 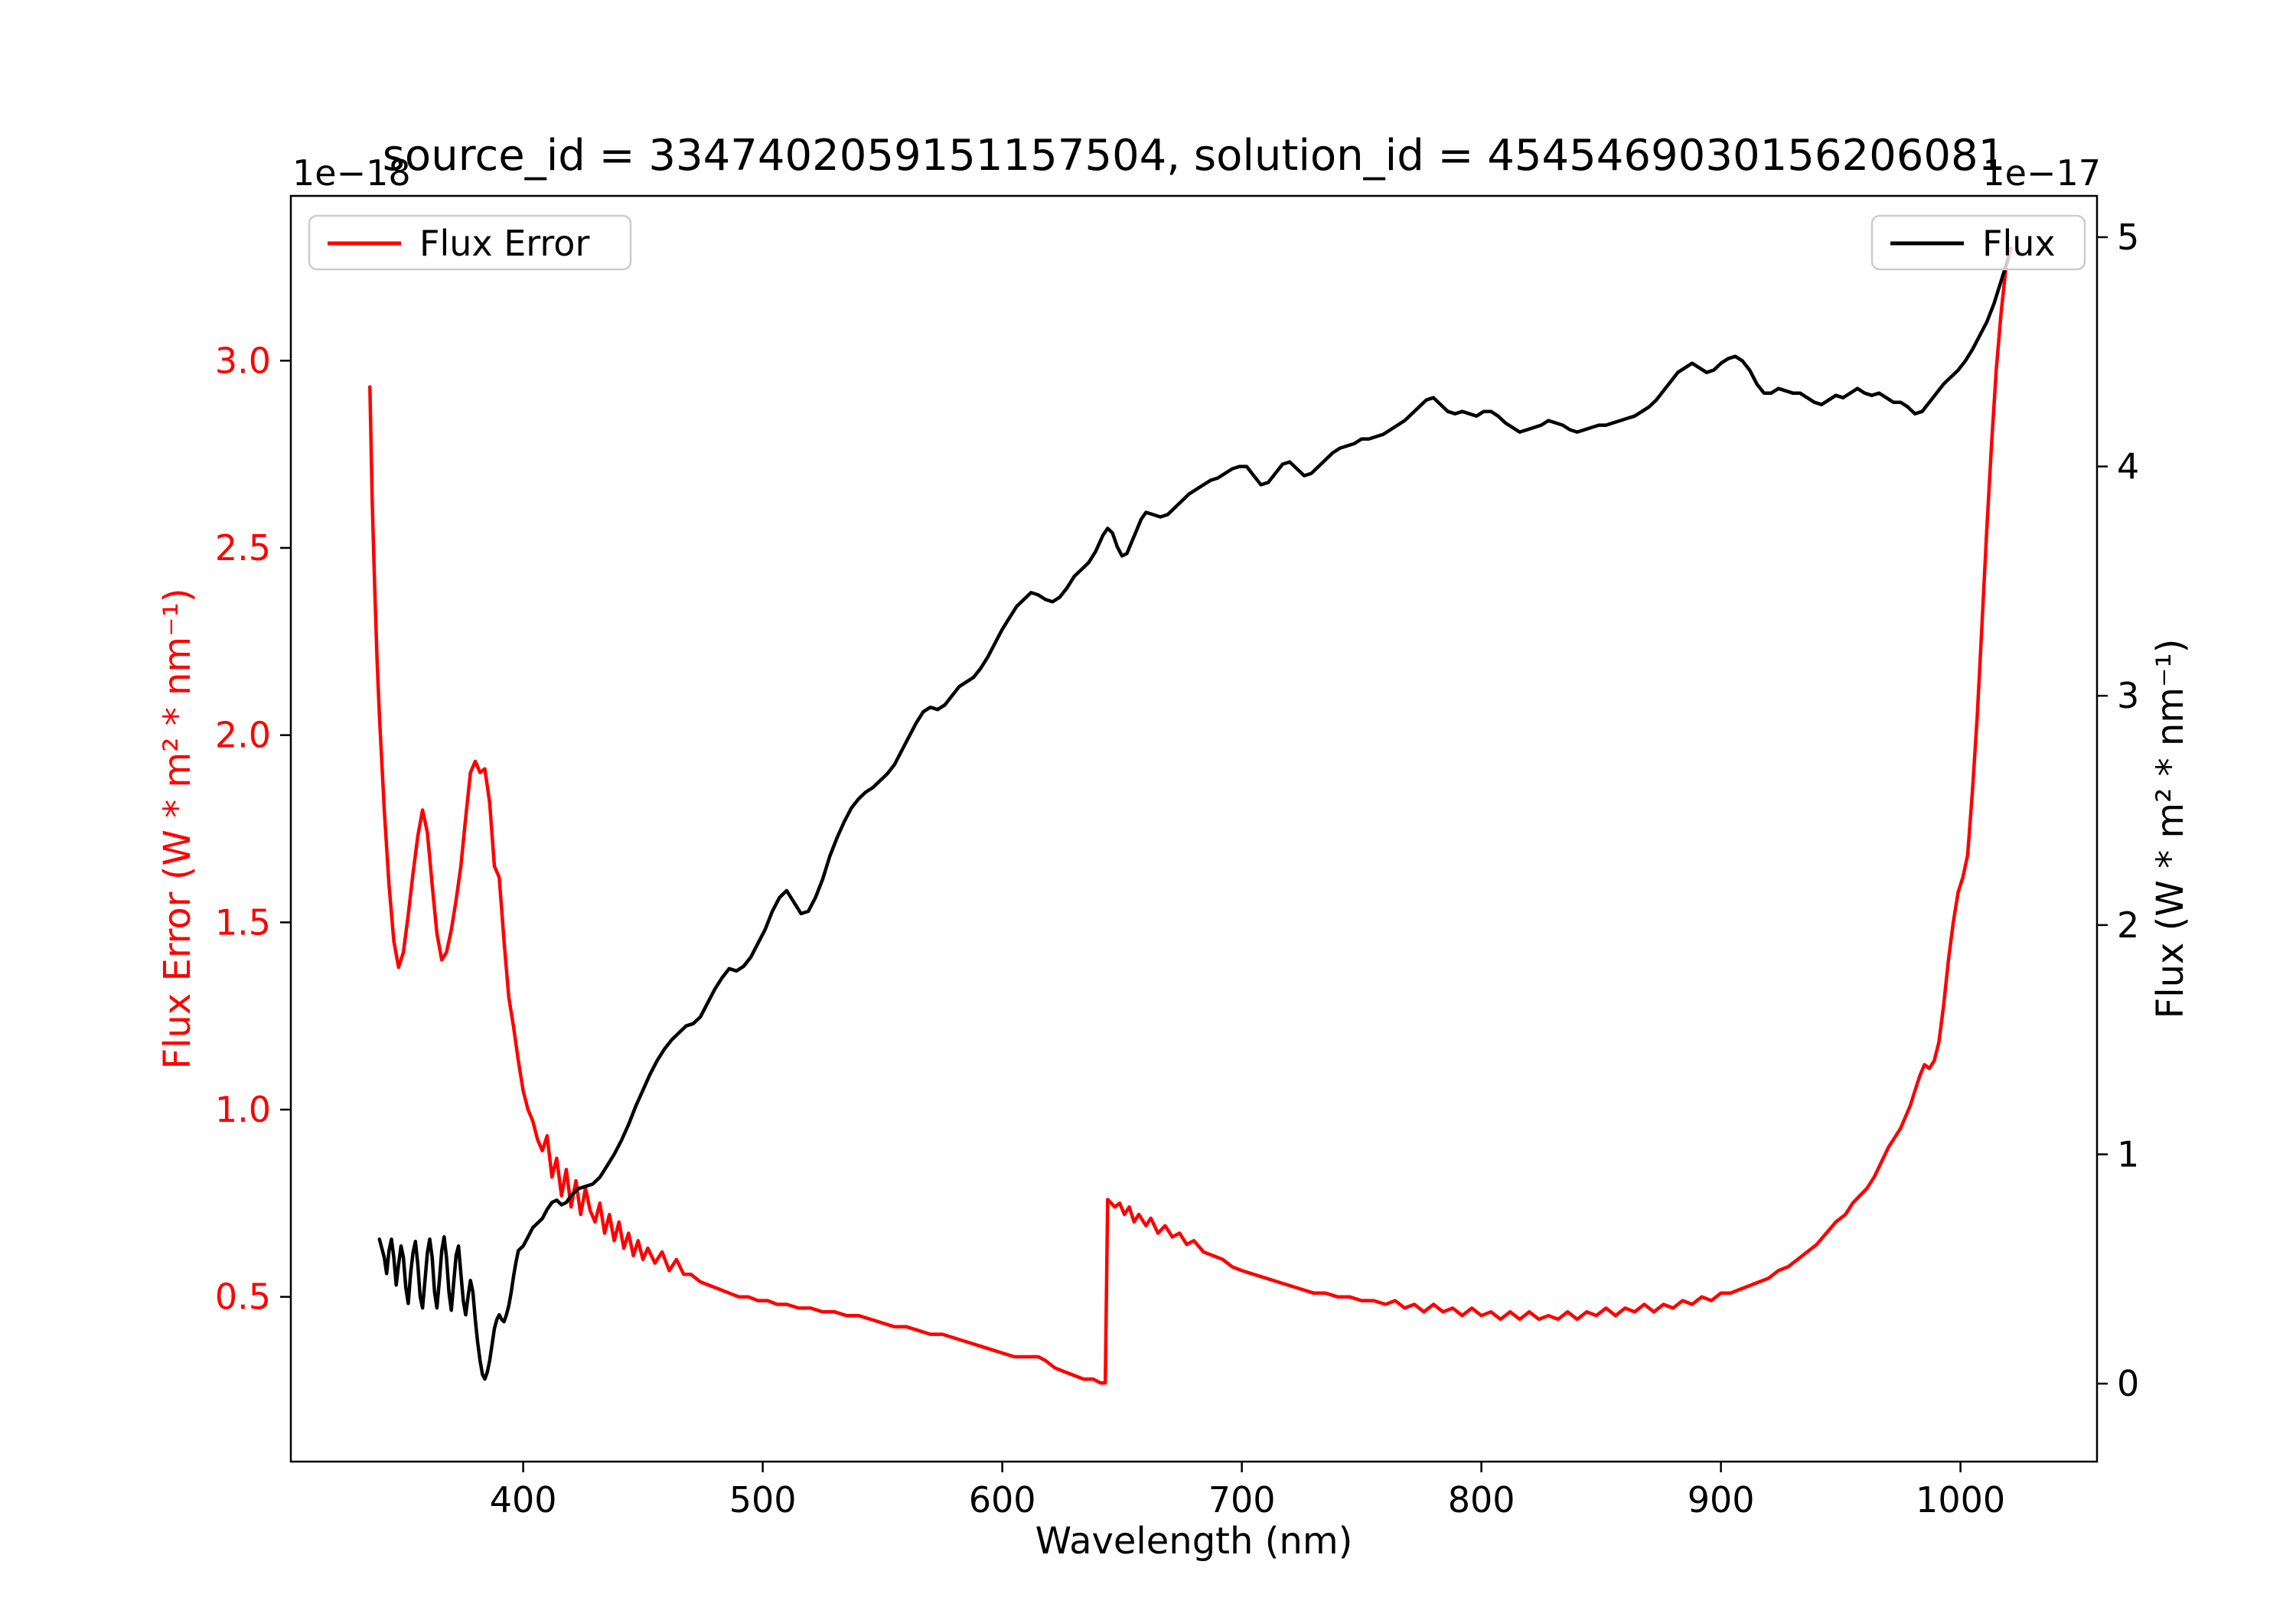 I want to click on left-y-tick-label: 0.5, so click(x=243, y=1297).